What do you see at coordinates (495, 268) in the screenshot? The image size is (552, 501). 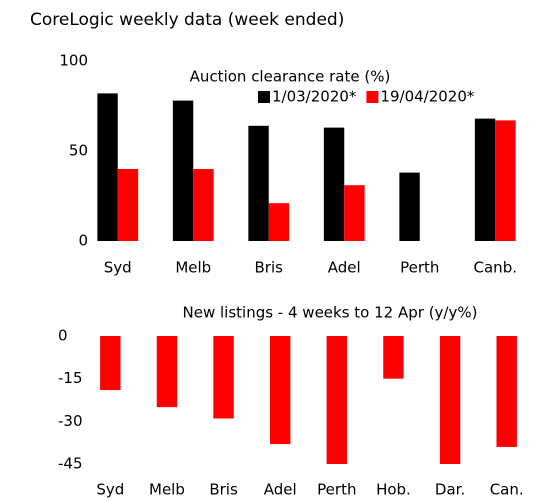 I see `x-tick-label: Canb.` at bounding box center [495, 268].